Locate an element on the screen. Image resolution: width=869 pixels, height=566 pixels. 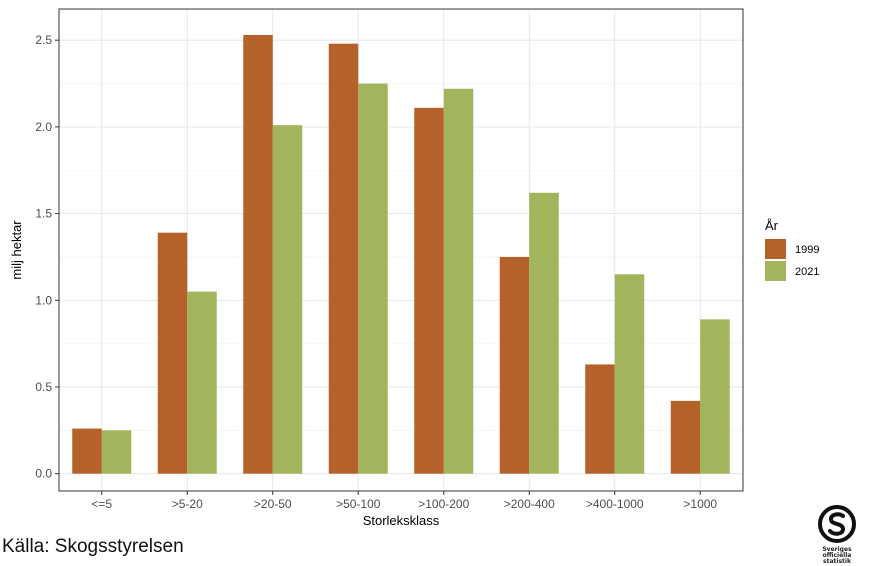
sos-logo-text: Sveriges officiella statistik is located at coordinates (837, 555).